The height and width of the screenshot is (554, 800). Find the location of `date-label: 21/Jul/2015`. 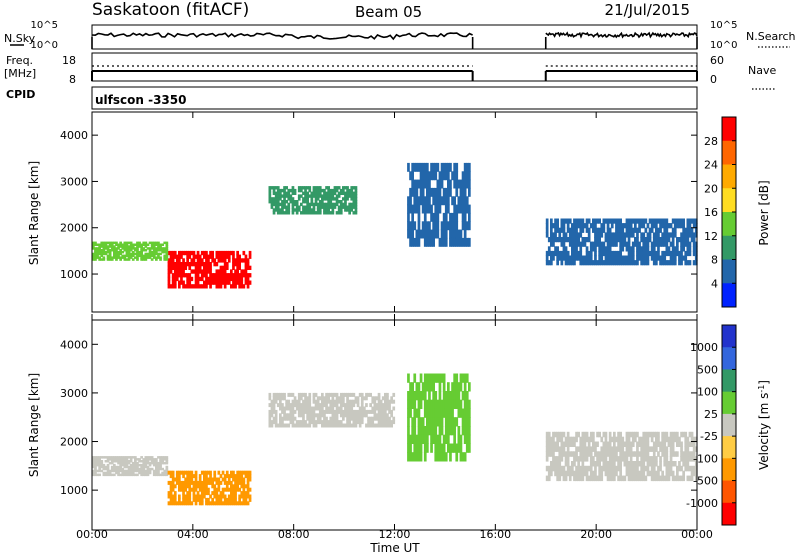

date-label: 21/Jul/2015 is located at coordinates (647, 10).